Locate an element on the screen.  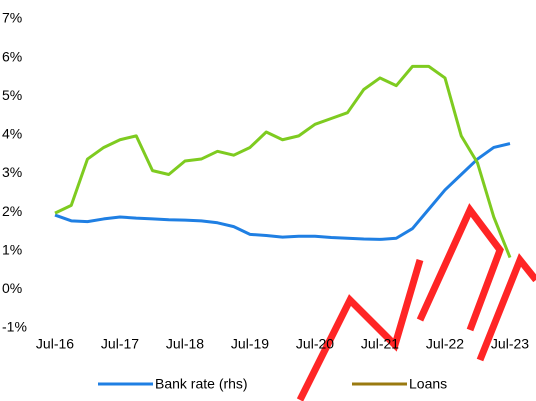
y-tick-label: 0% is located at coordinates (12, 288).